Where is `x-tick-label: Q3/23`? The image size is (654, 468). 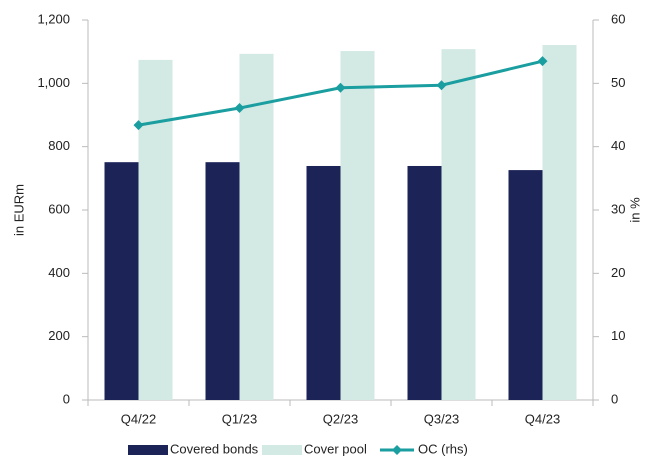
x-tick-label: Q3/23 is located at coordinates (441, 418).